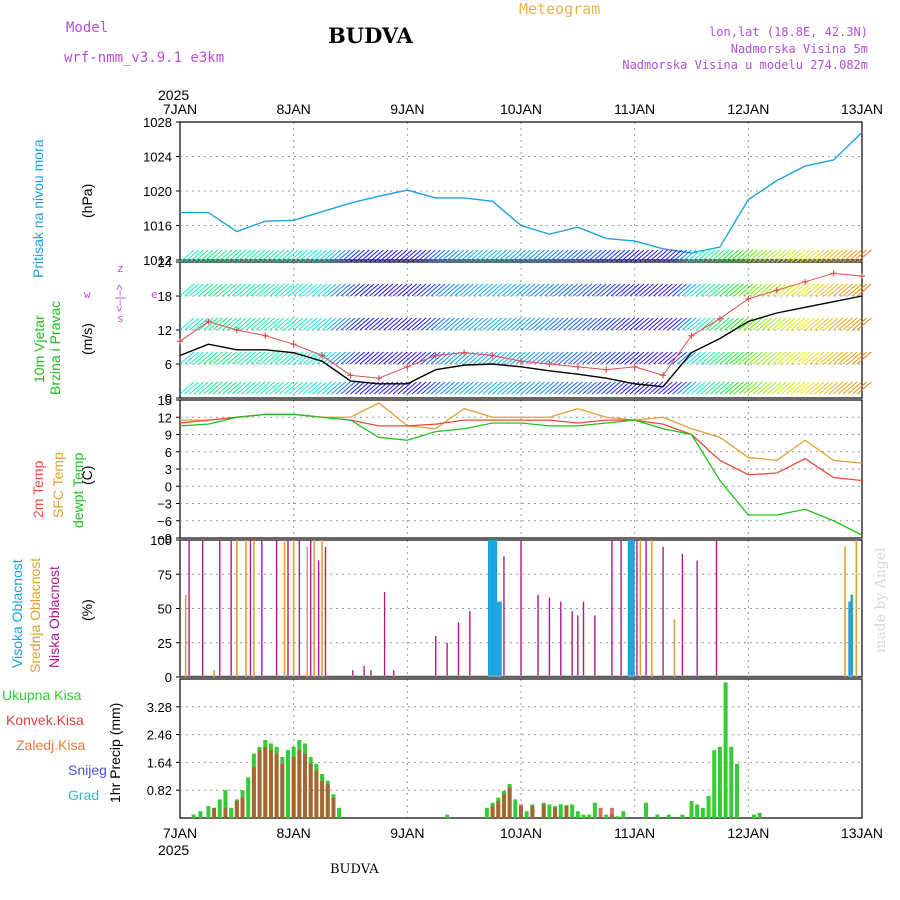  I want to click on y-tick-label: 1.64, so click(159, 762).